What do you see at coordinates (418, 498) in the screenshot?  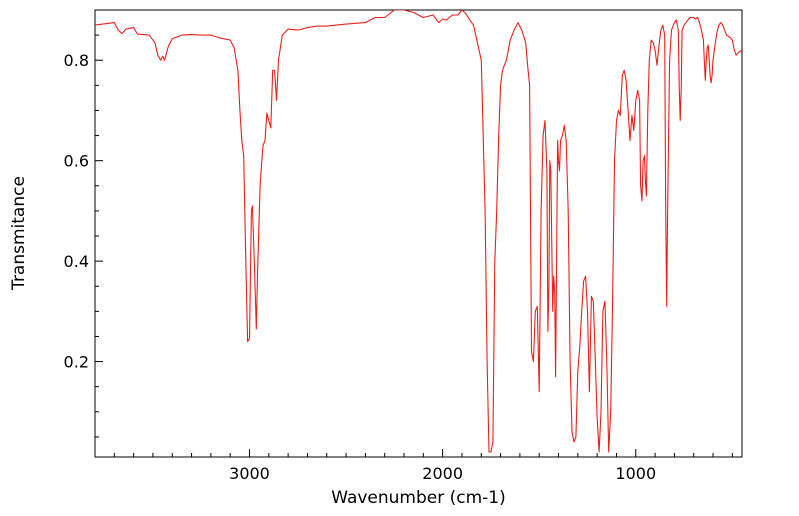 I see `x-axis-title: Wavenumber (cm-1)` at bounding box center [418, 498].